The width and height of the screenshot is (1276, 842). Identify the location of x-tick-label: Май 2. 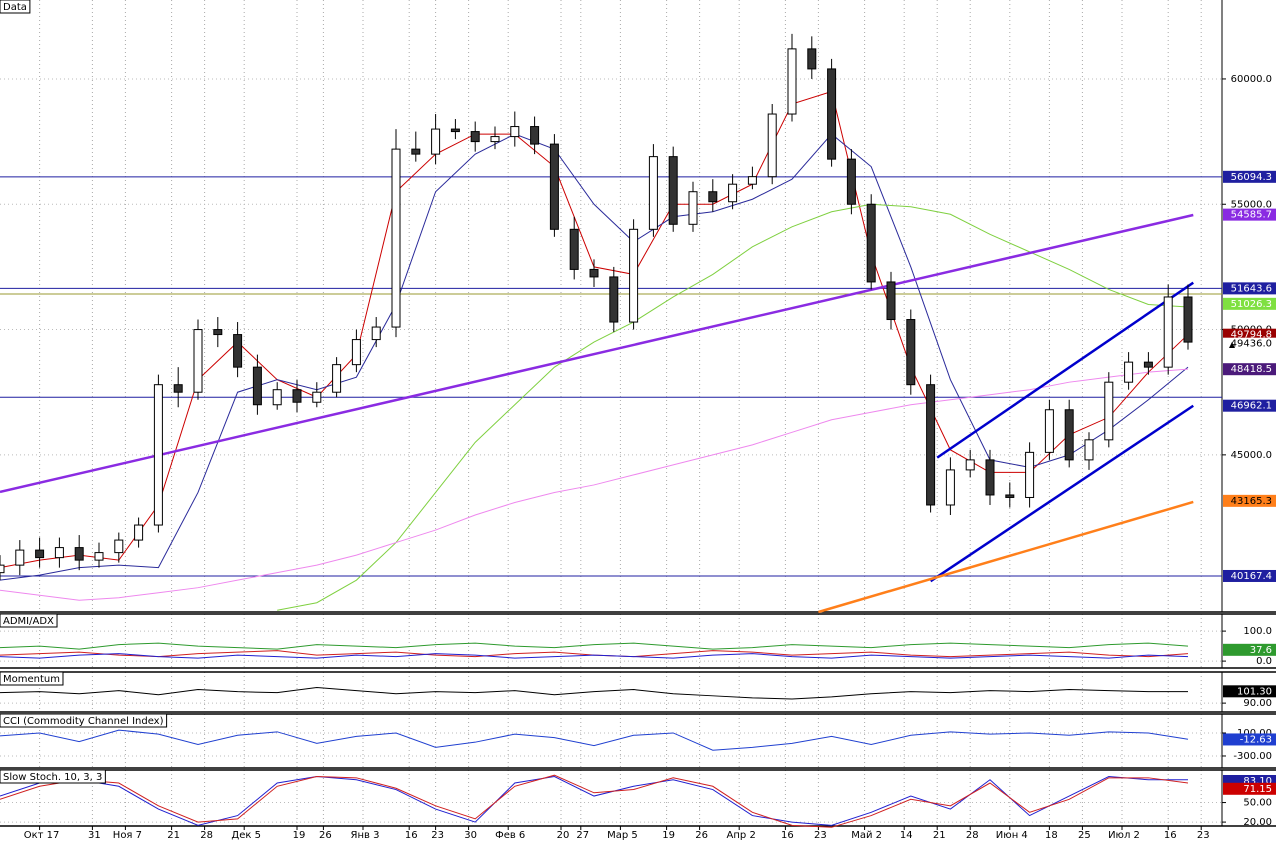
(866, 835).